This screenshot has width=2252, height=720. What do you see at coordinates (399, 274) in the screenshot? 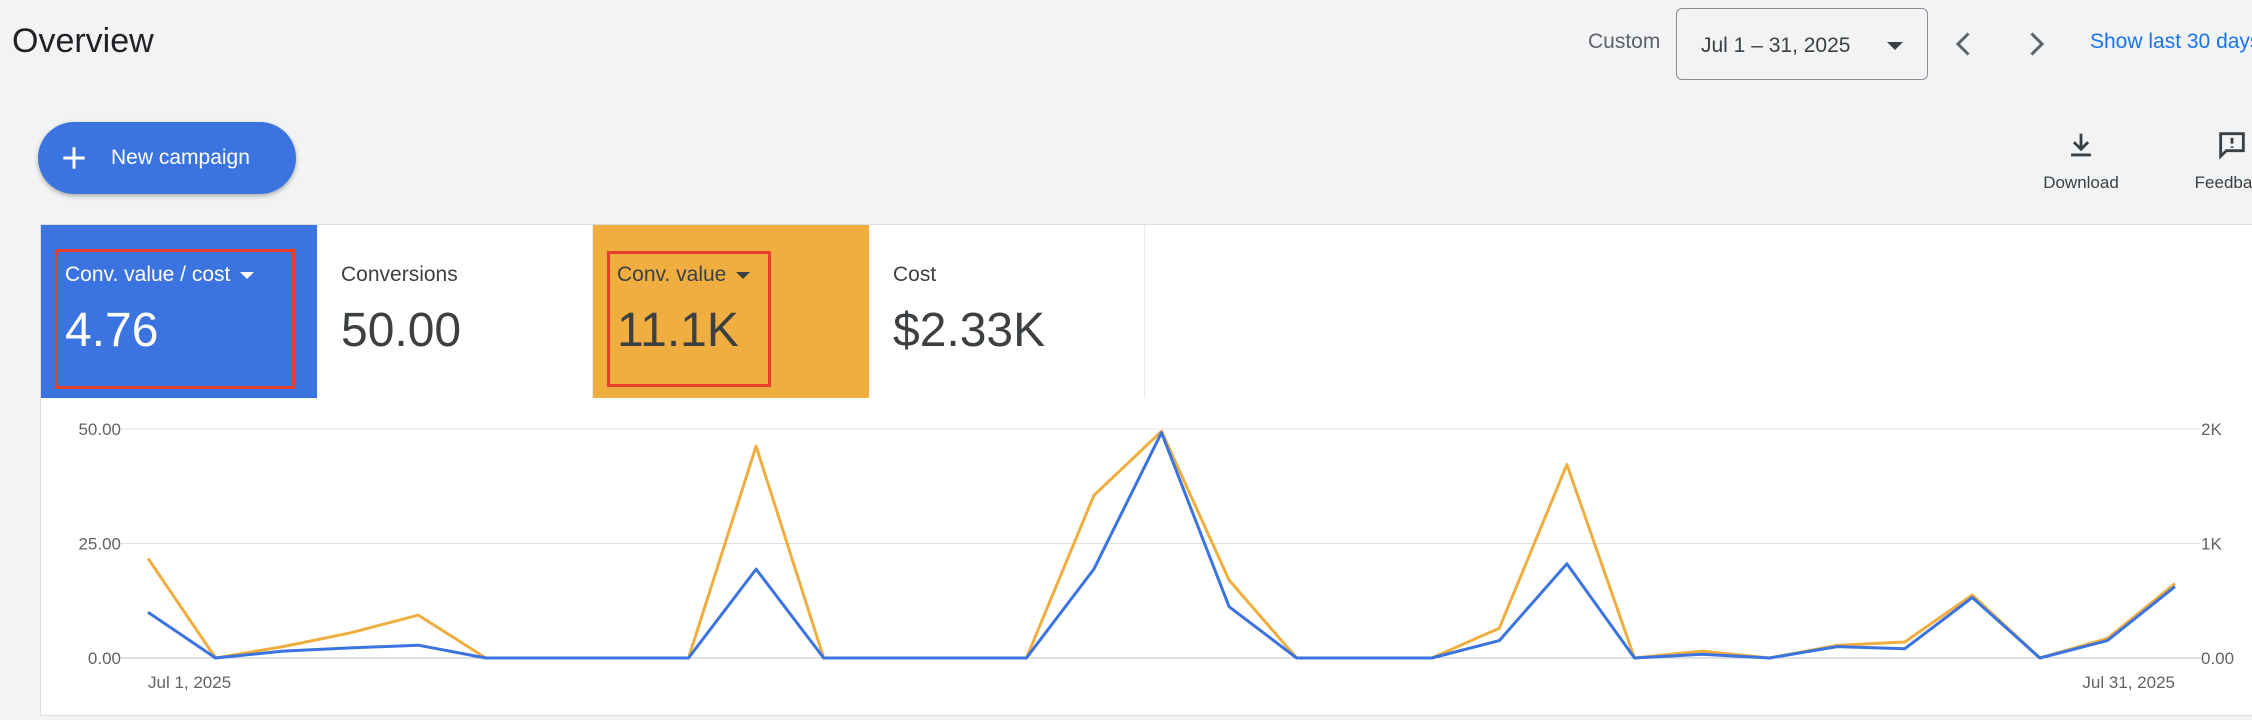
I see `scorecard-label: Conversions` at bounding box center [399, 274].